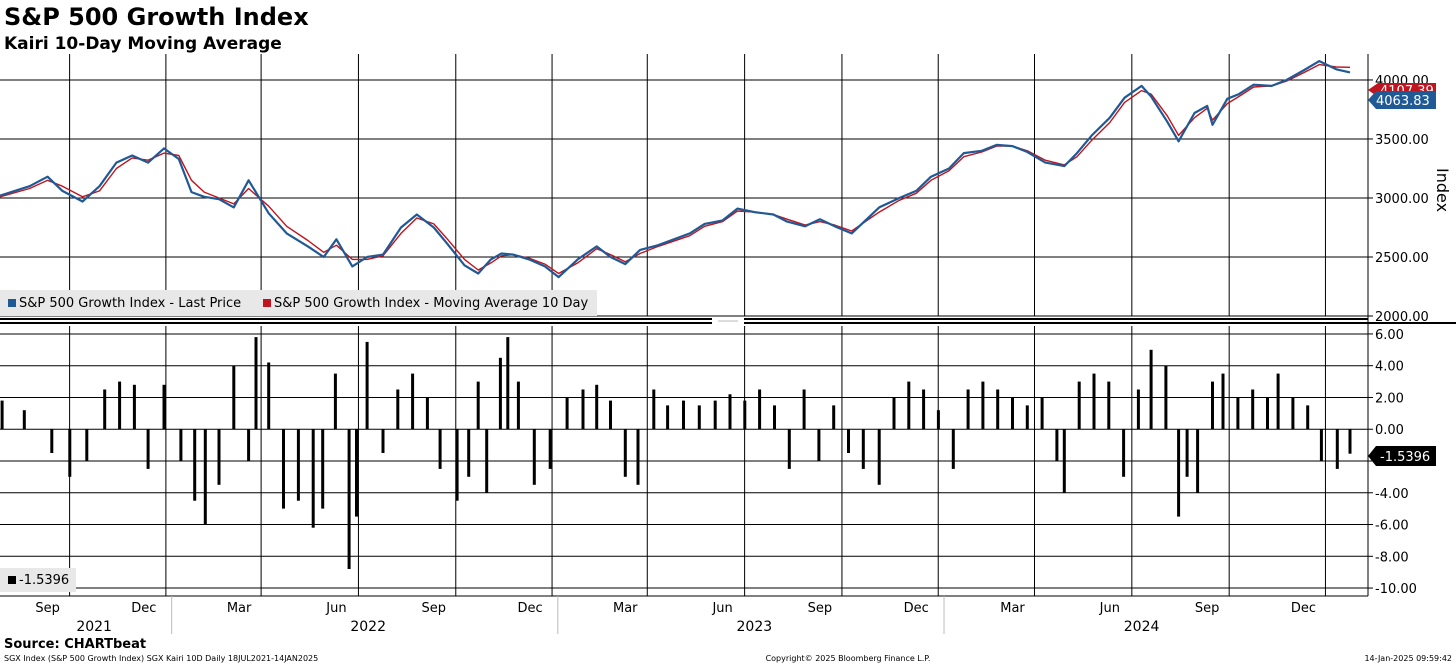 The image size is (1456, 665). I want to click on x-year-label-2024: 2024, so click(1142, 627).